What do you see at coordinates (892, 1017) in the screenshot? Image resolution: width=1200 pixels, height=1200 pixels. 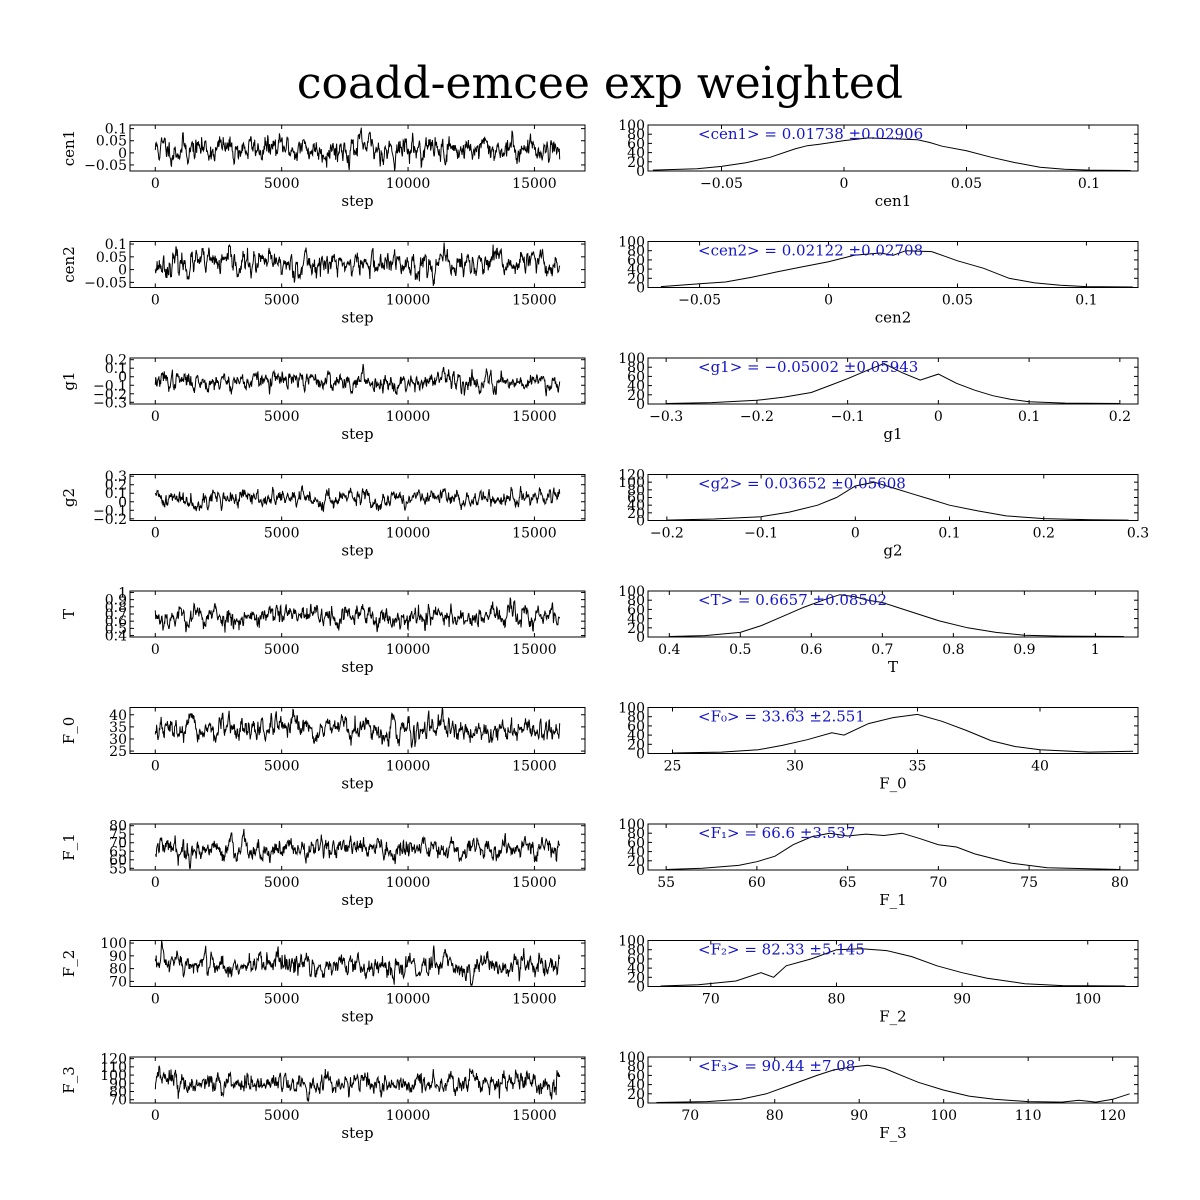 I see `hist-F_2-xlabel: F_2` at bounding box center [892, 1017].